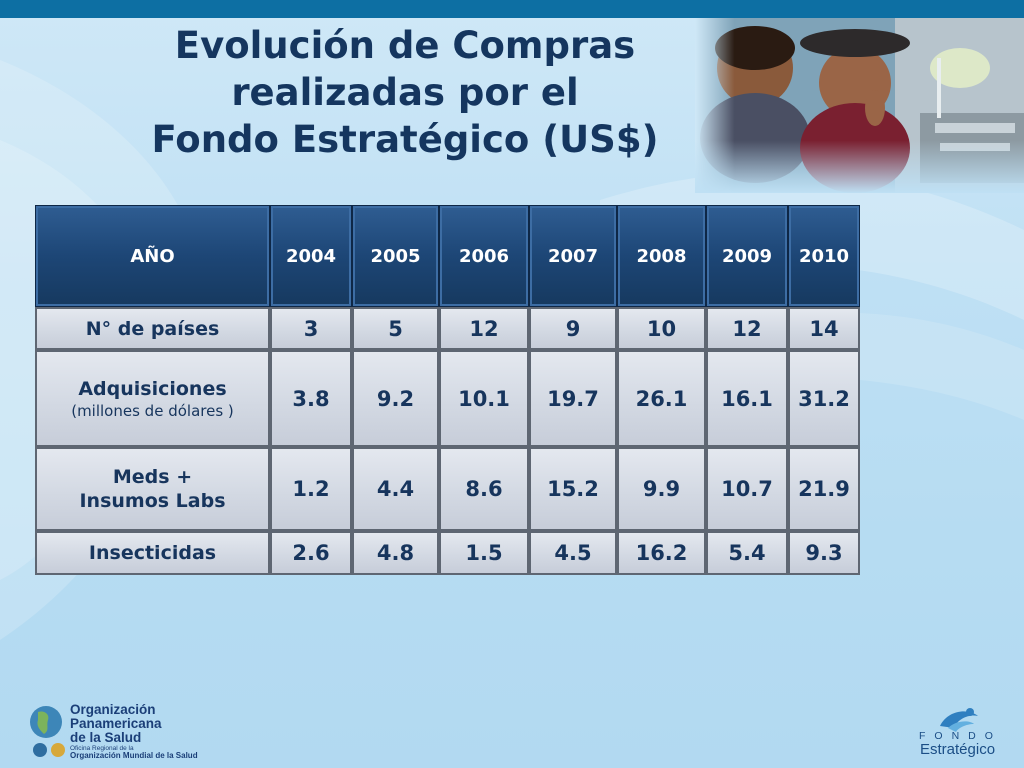 This screenshot has height=768, width=1024. What do you see at coordinates (960, 736) in the screenshot?
I see `fondo-word: FONDO` at bounding box center [960, 736].